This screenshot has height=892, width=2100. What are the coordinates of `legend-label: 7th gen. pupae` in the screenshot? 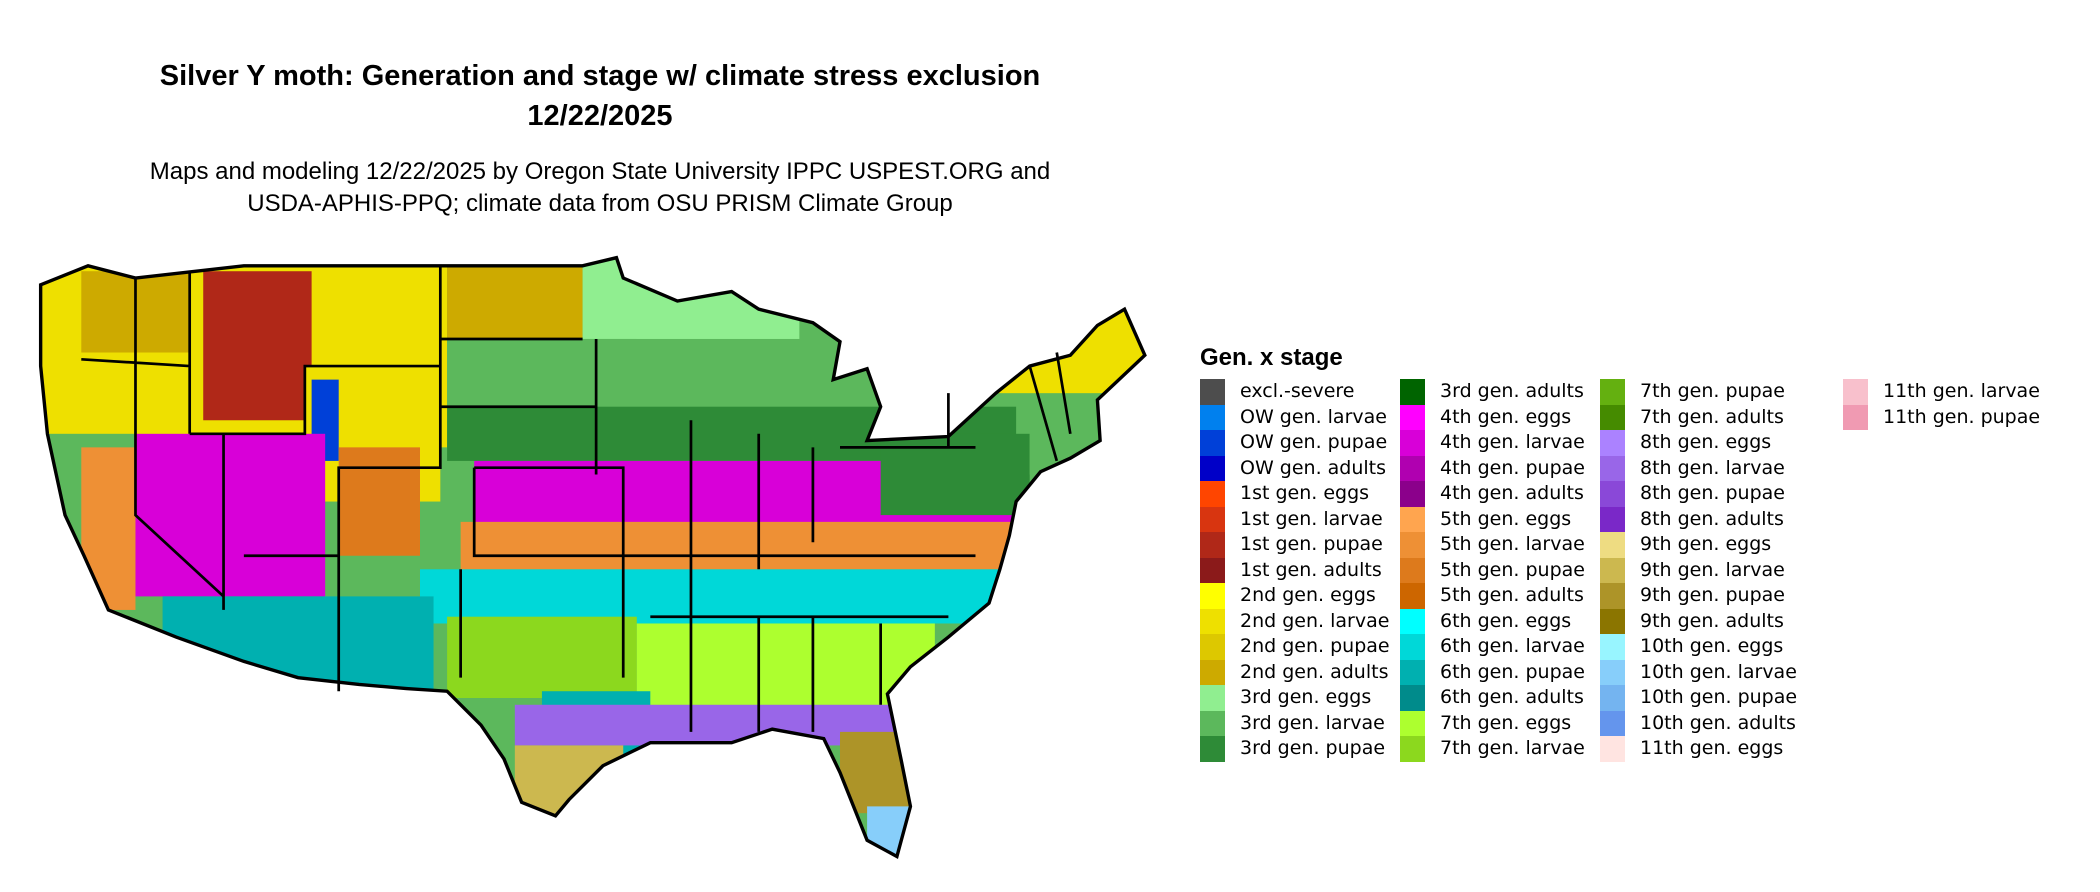 It's located at (1712, 391).